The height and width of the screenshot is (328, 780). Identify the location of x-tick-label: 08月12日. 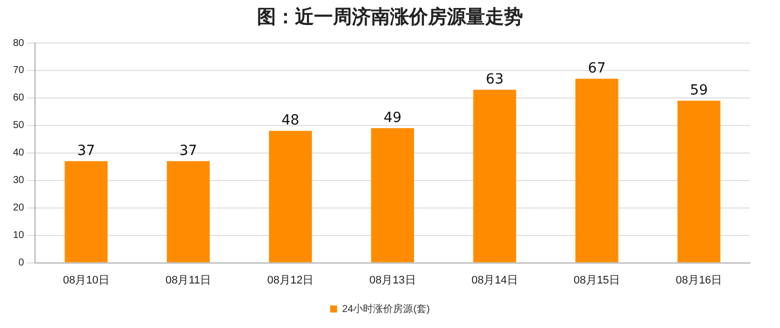
(290, 280).